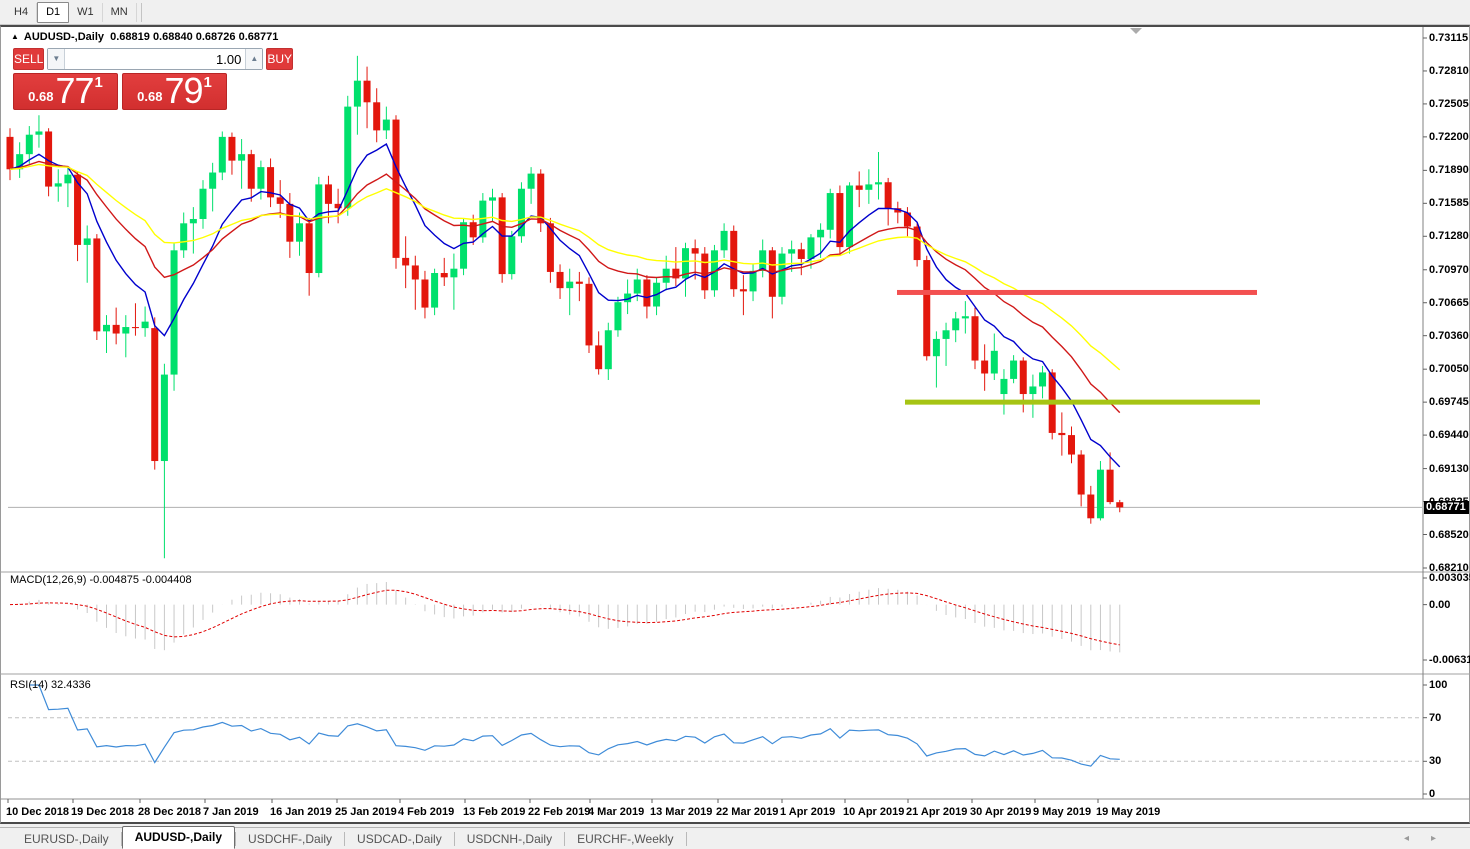 The image size is (1470, 849). Describe the element at coordinates (509, 839) in the screenshot. I see `chart-tab-usdcnh-daily: USDCNH-,Daily` at that location.